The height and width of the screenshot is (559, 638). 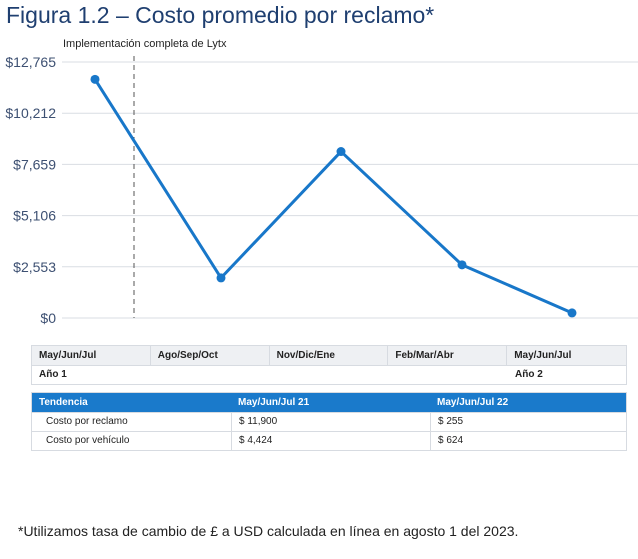 I want to click on table-row: Costo por reclamo $ 11,900 $ 255, so click(x=329, y=421).